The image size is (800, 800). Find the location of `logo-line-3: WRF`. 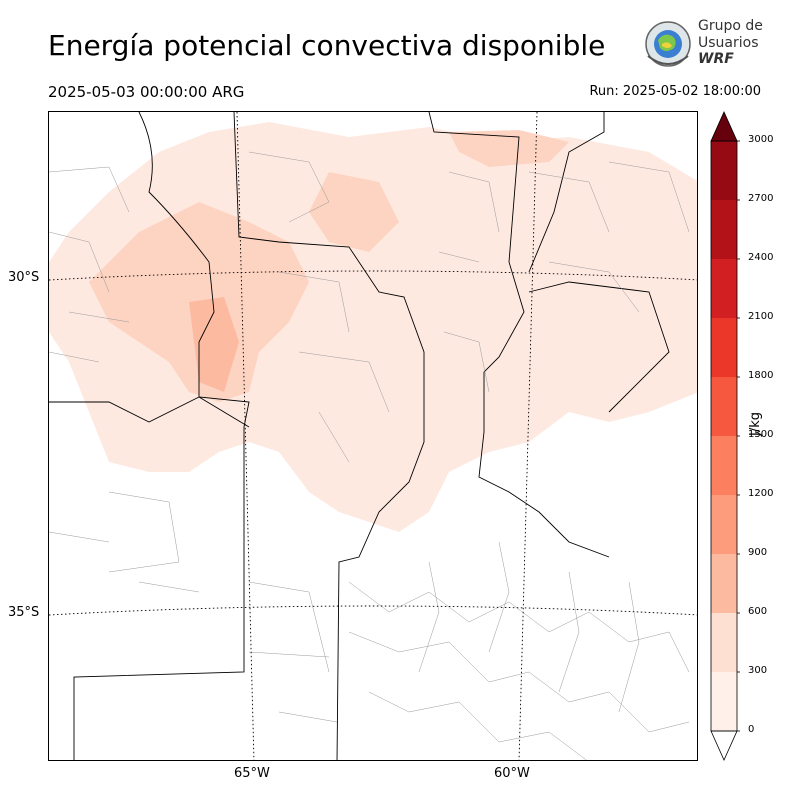

logo-line-3: WRF is located at coordinates (716, 59).